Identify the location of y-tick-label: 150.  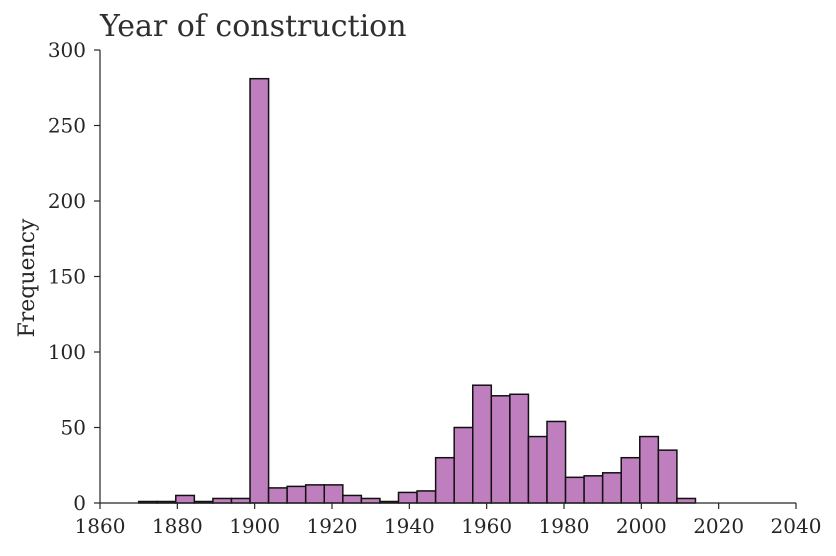
(67, 277).